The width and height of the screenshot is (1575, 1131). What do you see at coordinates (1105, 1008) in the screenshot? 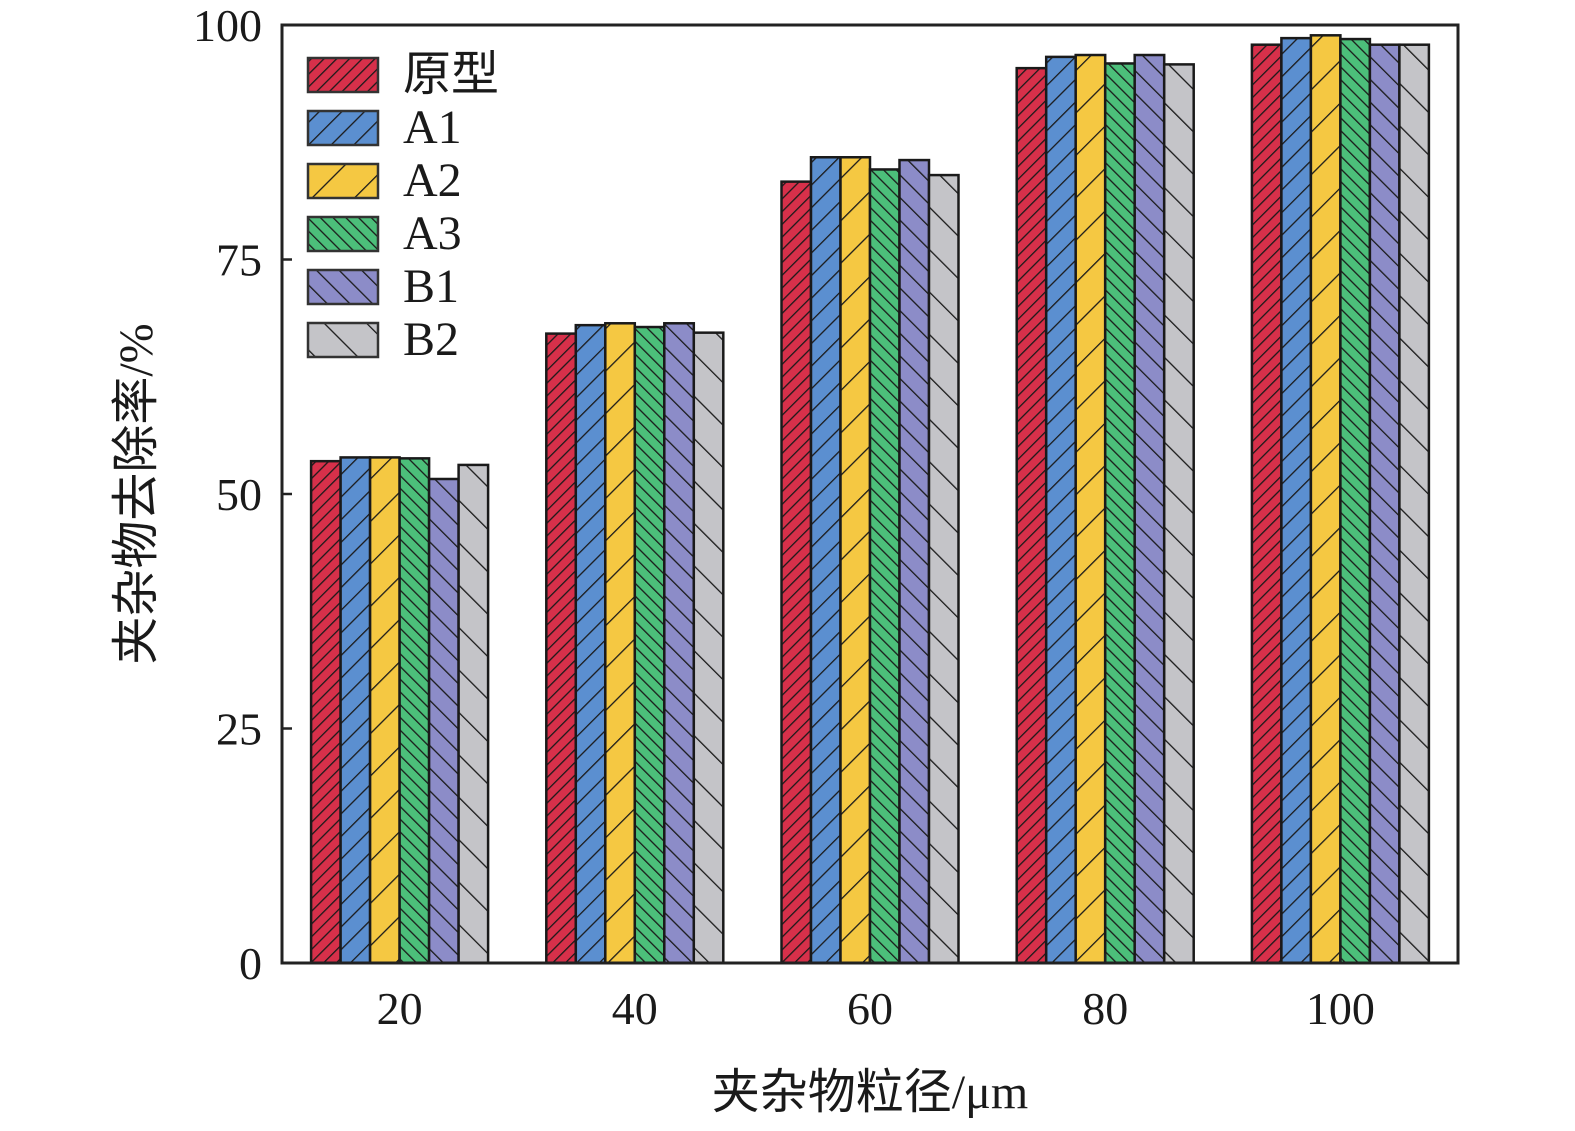
I see `x-tick-label: 80` at bounding box center [1105, 1008].